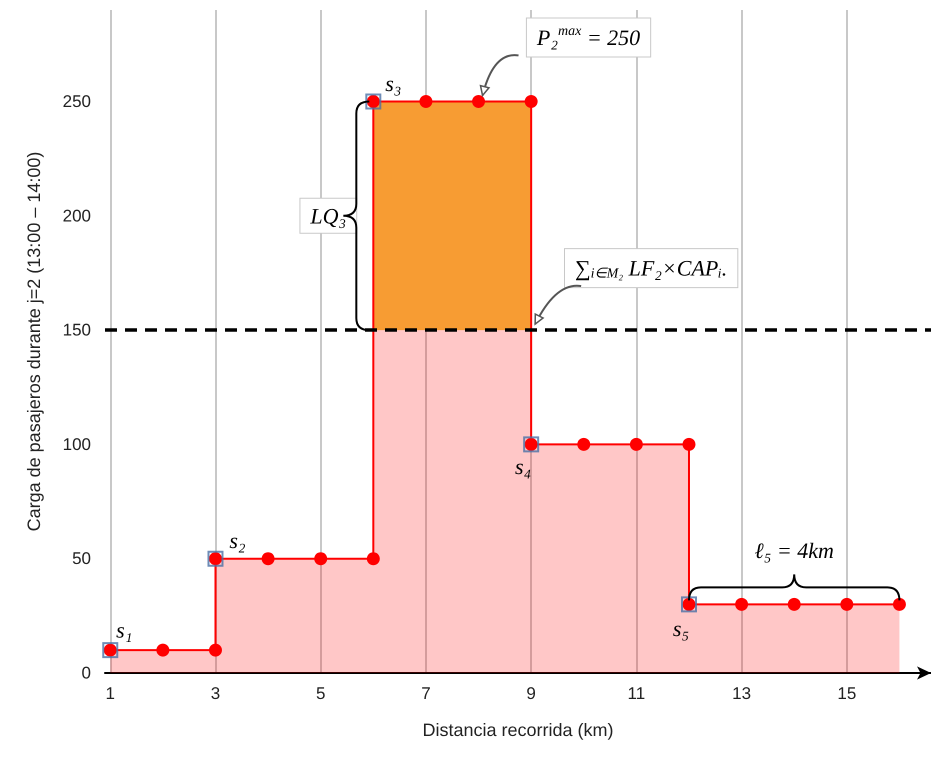 This screenshot has height=759, width=931. Describe the element at coordinates (637, 693) in the screenshot. I see `x-tick-label: 11` at that location.